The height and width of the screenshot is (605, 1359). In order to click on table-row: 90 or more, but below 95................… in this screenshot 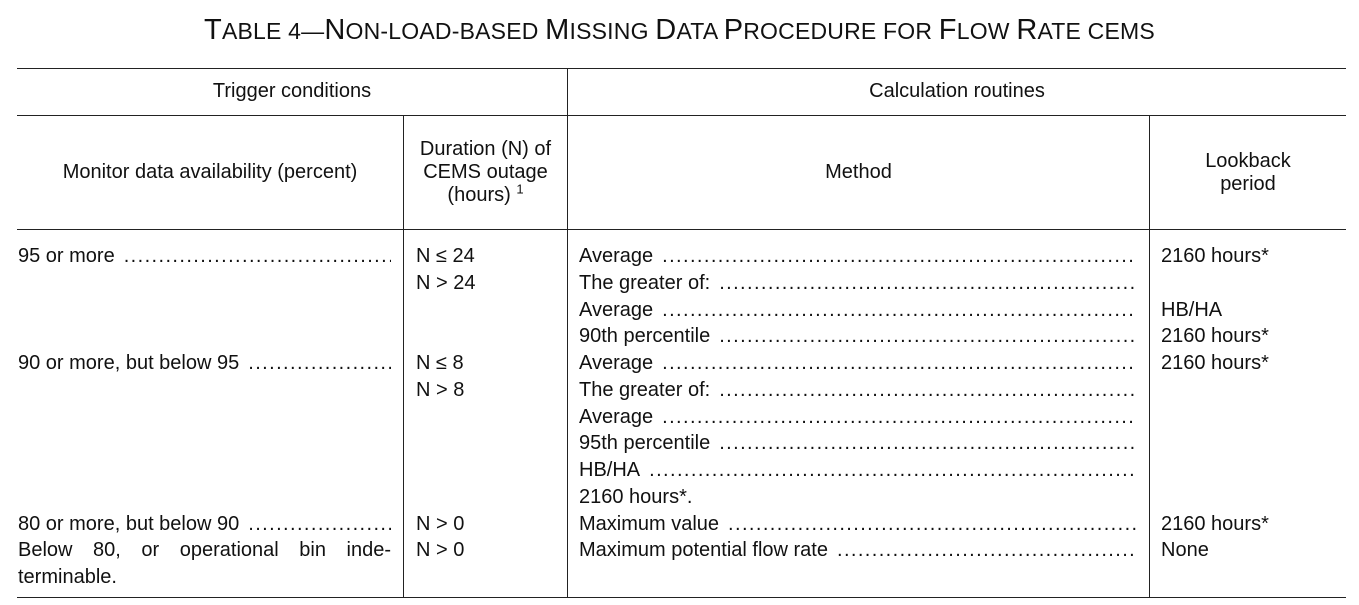, I will do `click(204, 363)`.